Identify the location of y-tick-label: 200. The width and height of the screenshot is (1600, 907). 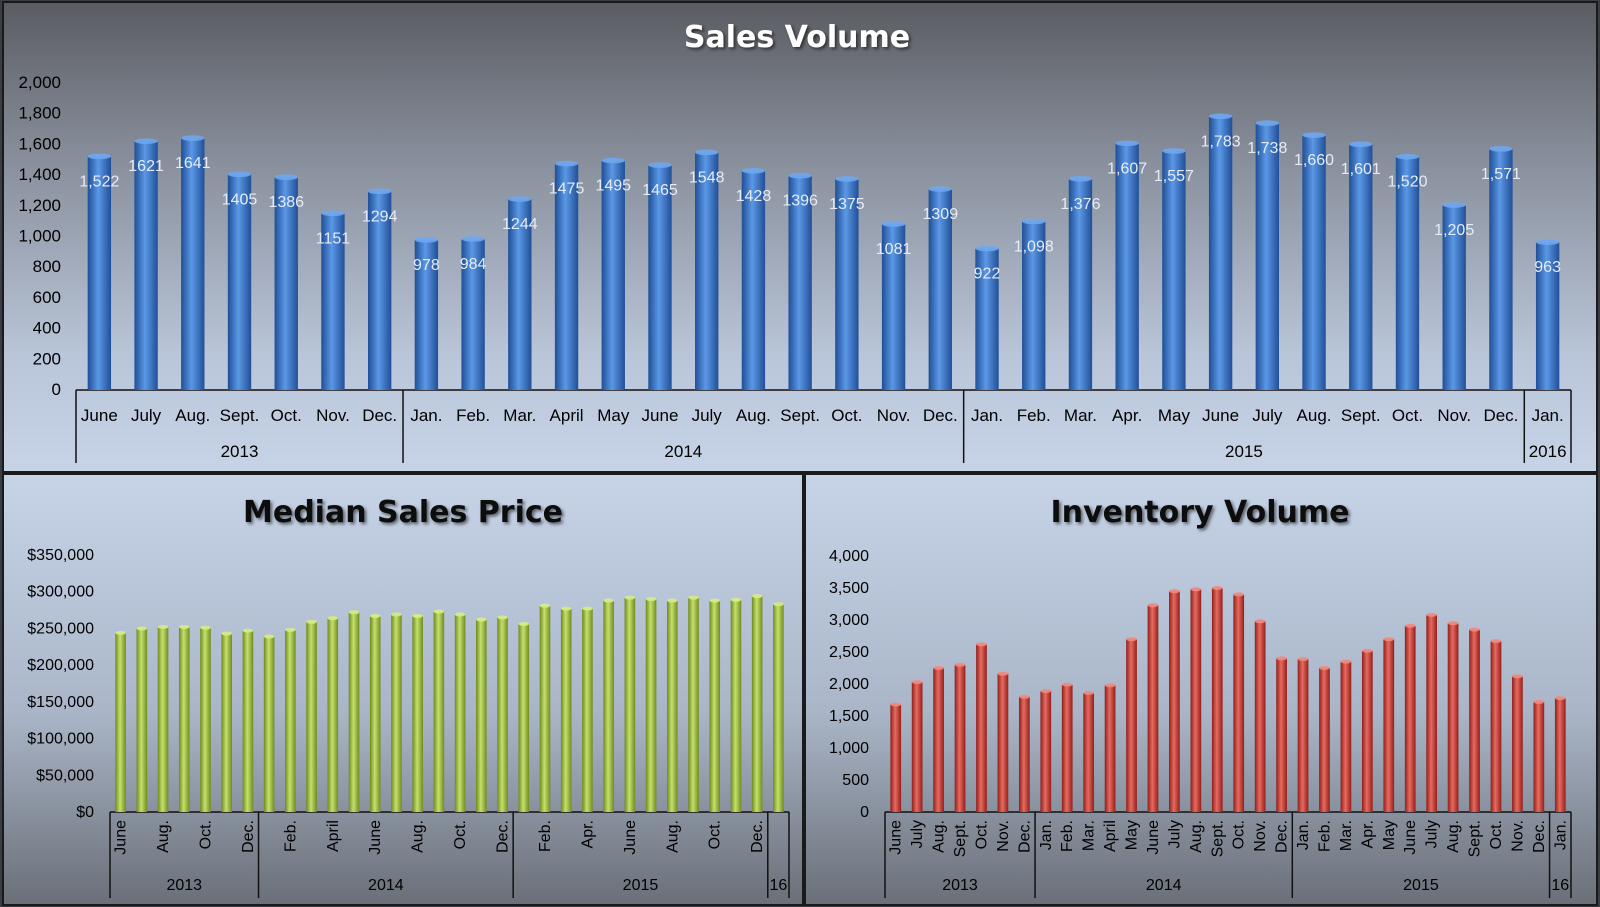
(47, 358).